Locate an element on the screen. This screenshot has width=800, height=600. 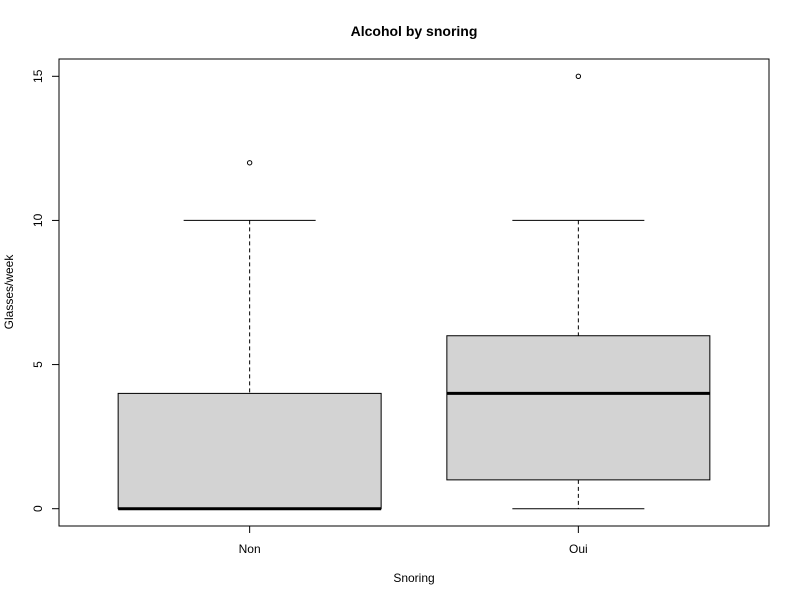
y-tick-label: 5 is located at coordinates (38, 364).